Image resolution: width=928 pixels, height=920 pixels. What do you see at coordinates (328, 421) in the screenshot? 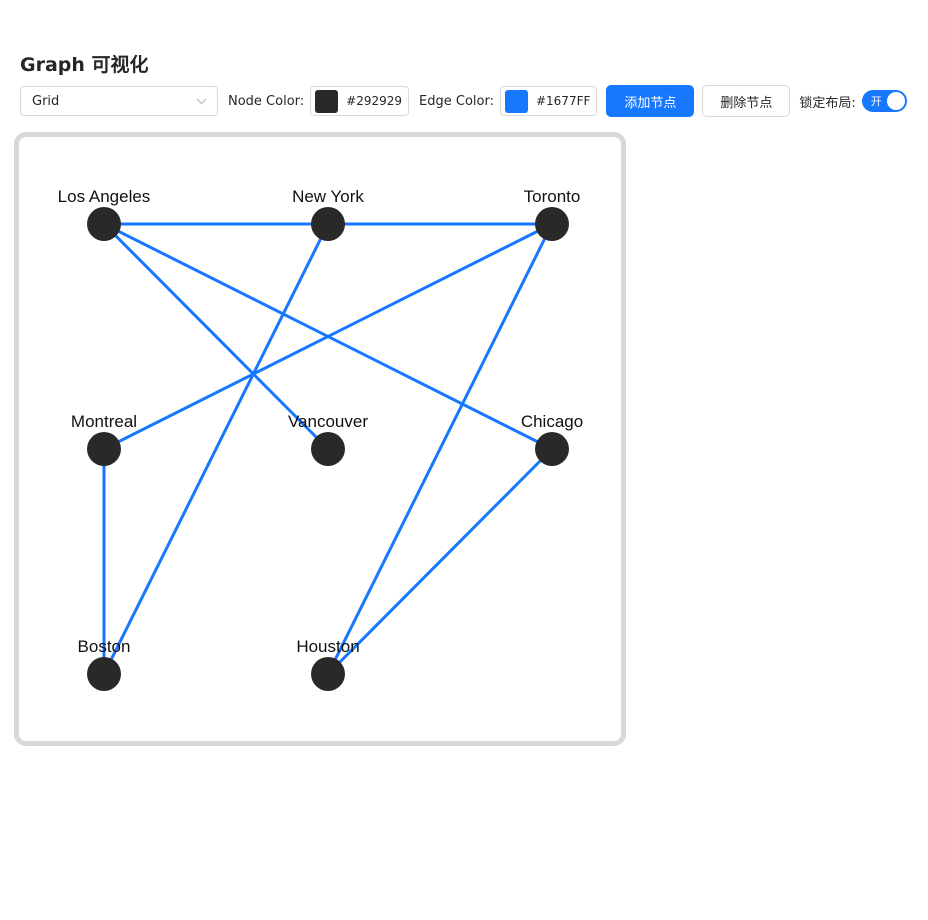
I see `node-label-vancouver: Vancouver` at bounding box center [328, 421].